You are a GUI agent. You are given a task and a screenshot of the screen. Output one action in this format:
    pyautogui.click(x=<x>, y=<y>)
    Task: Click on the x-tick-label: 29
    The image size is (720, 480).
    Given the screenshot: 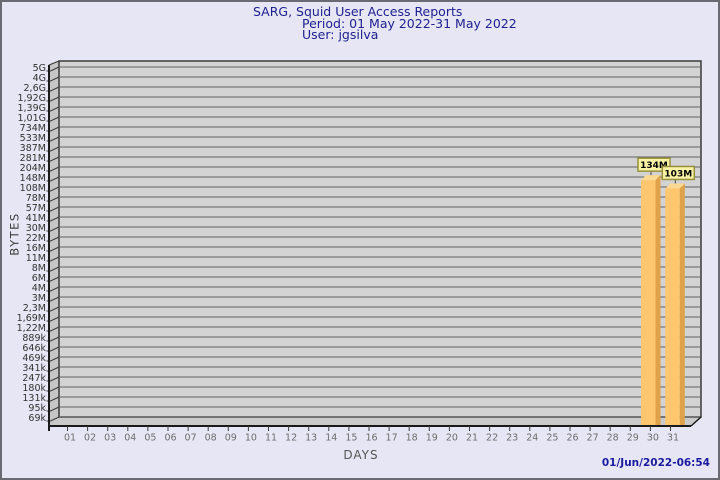 What is the action you would take?
    pyautogui.click(x=633, y=438)
    